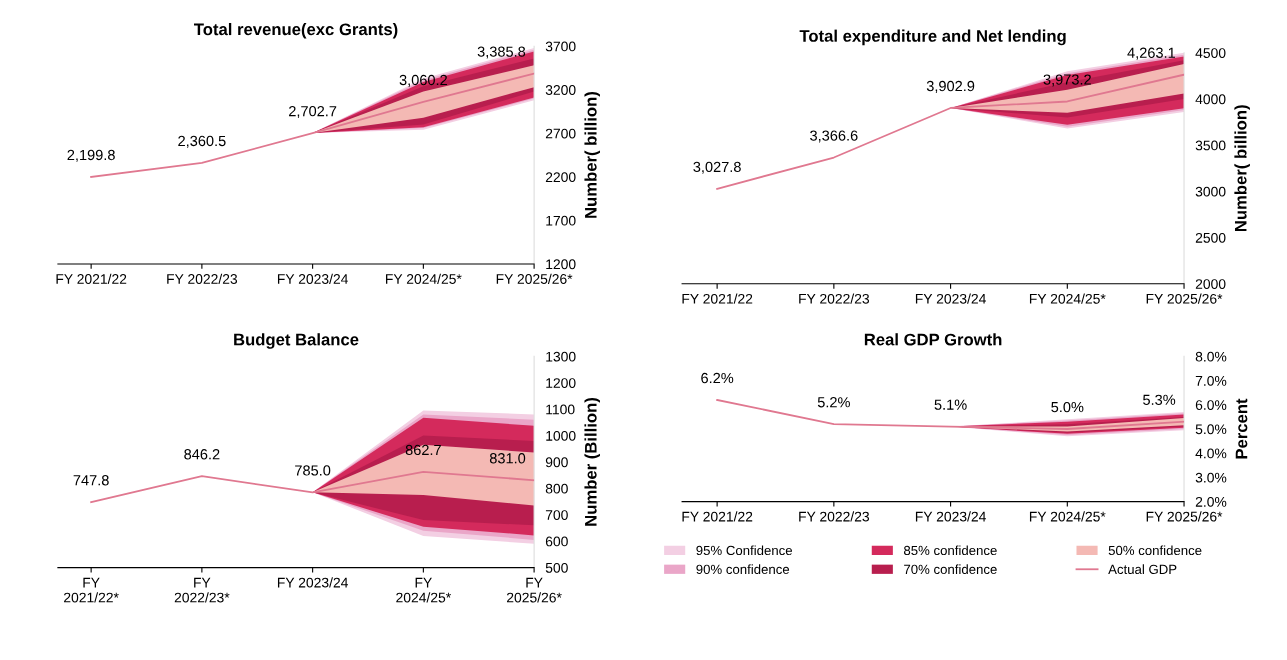 The height and width of the screenshot is (660, 1287). What do you see at coordinates (561, 356) in the screenshot?
I see `y-tick-label: 1300` at bounding box center [561, 356].